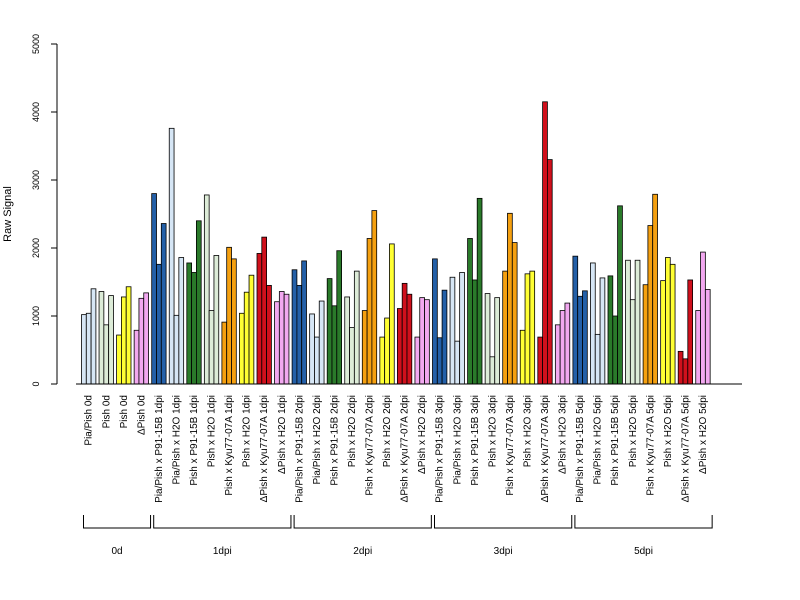  What do you see at coordinates (8, 214) in the screenshot?
I see `y-axis-label: Raw Signal` at bounding box center [8, 214].